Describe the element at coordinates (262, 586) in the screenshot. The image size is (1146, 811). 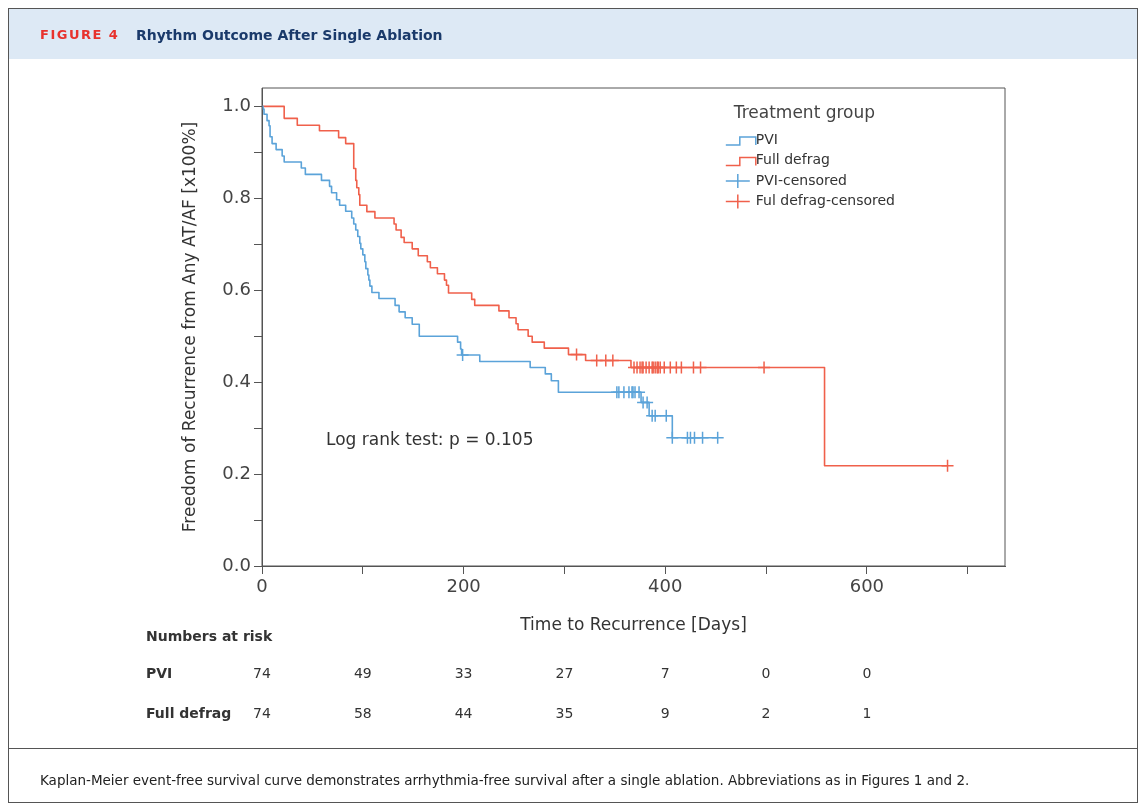
I see `x-tick-label: 0` at that location.